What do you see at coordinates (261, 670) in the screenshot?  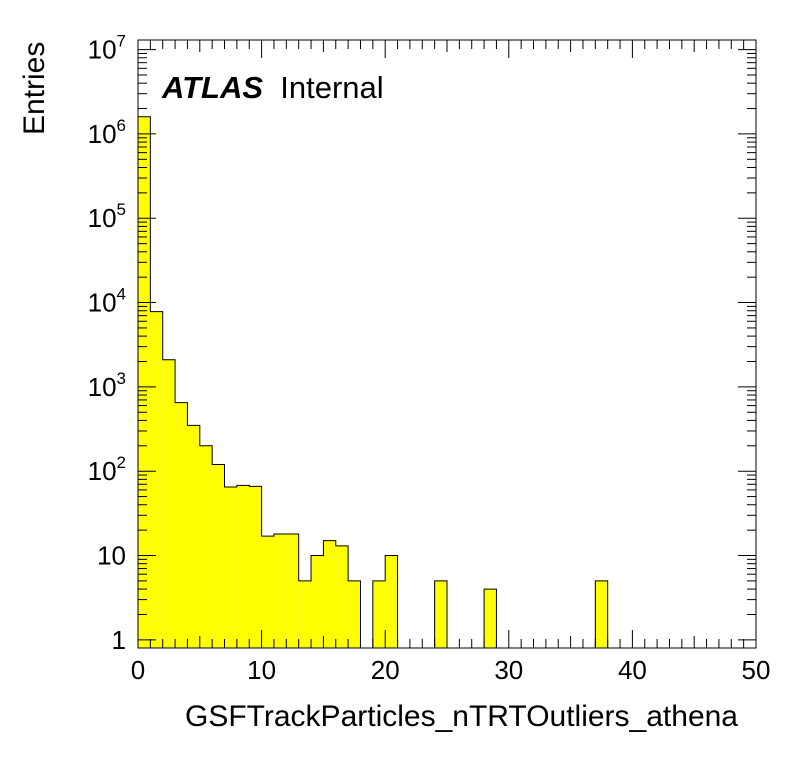 I see `x-tick-label: 10` at bounding box center [261, 670].